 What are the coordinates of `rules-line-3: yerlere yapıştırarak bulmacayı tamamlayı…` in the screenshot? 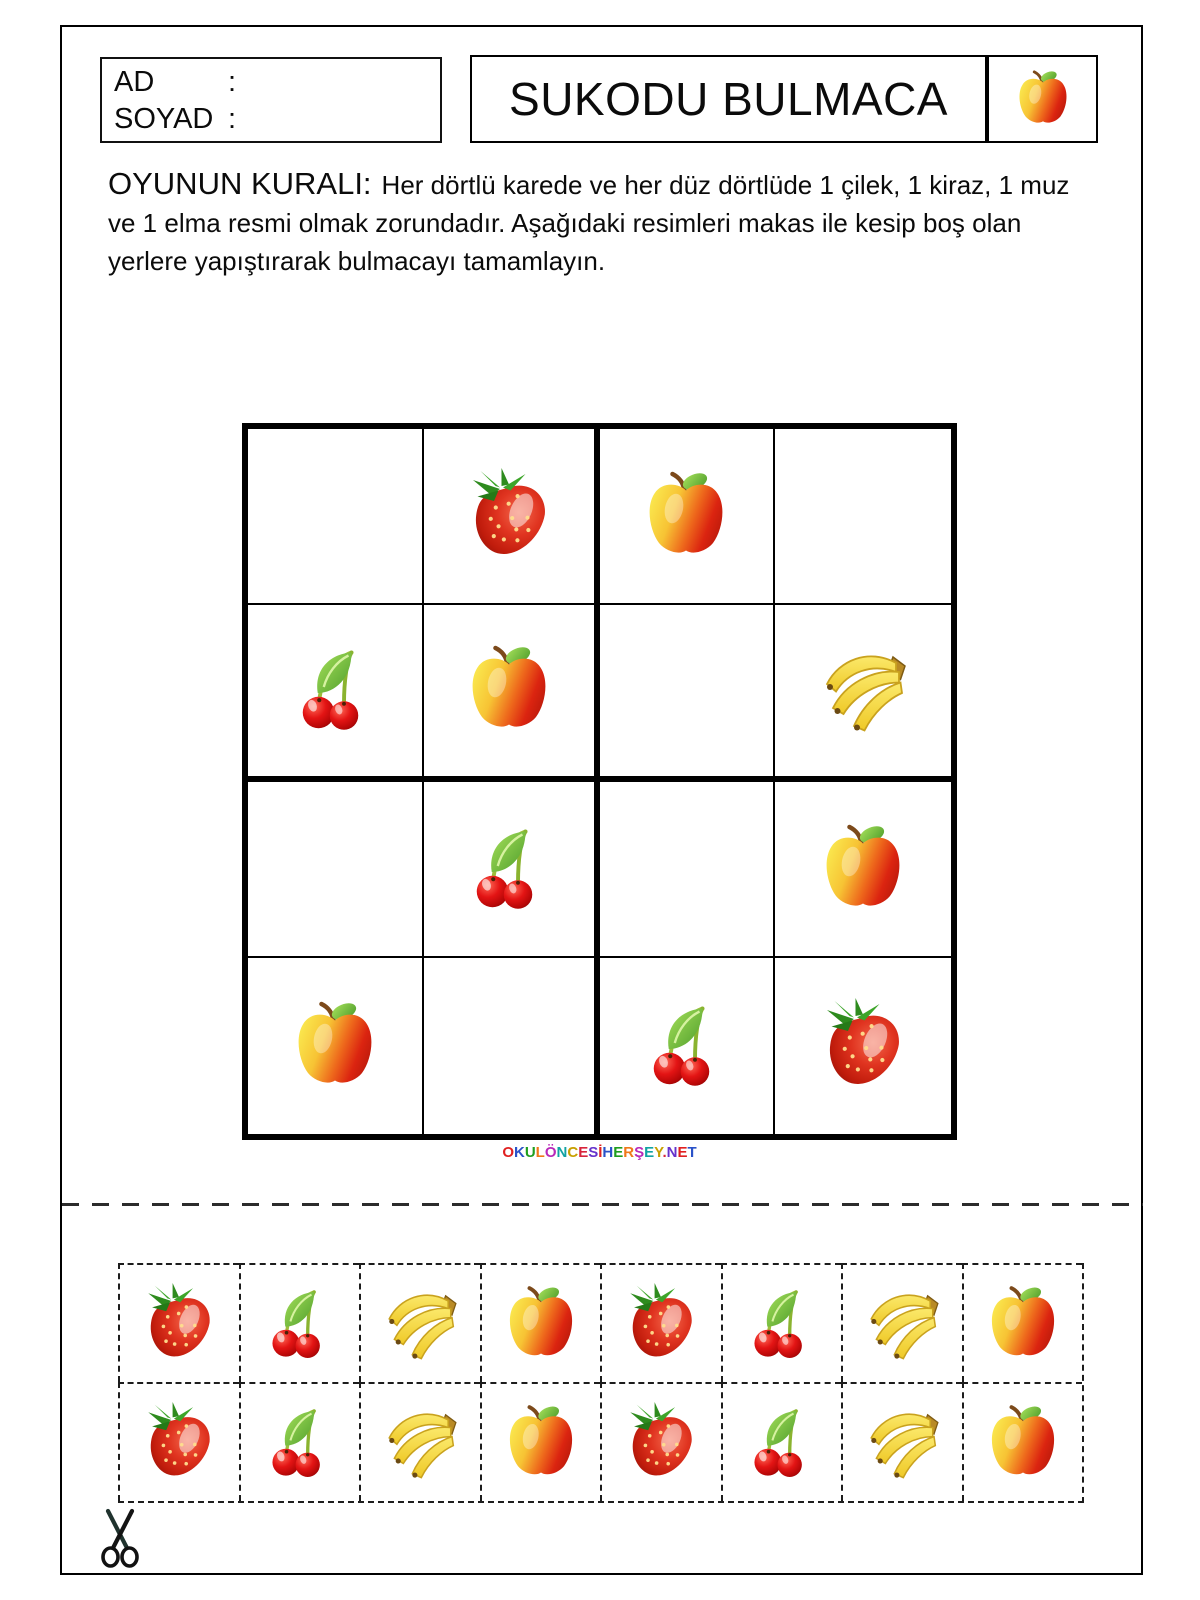 It's located at (357, 261).